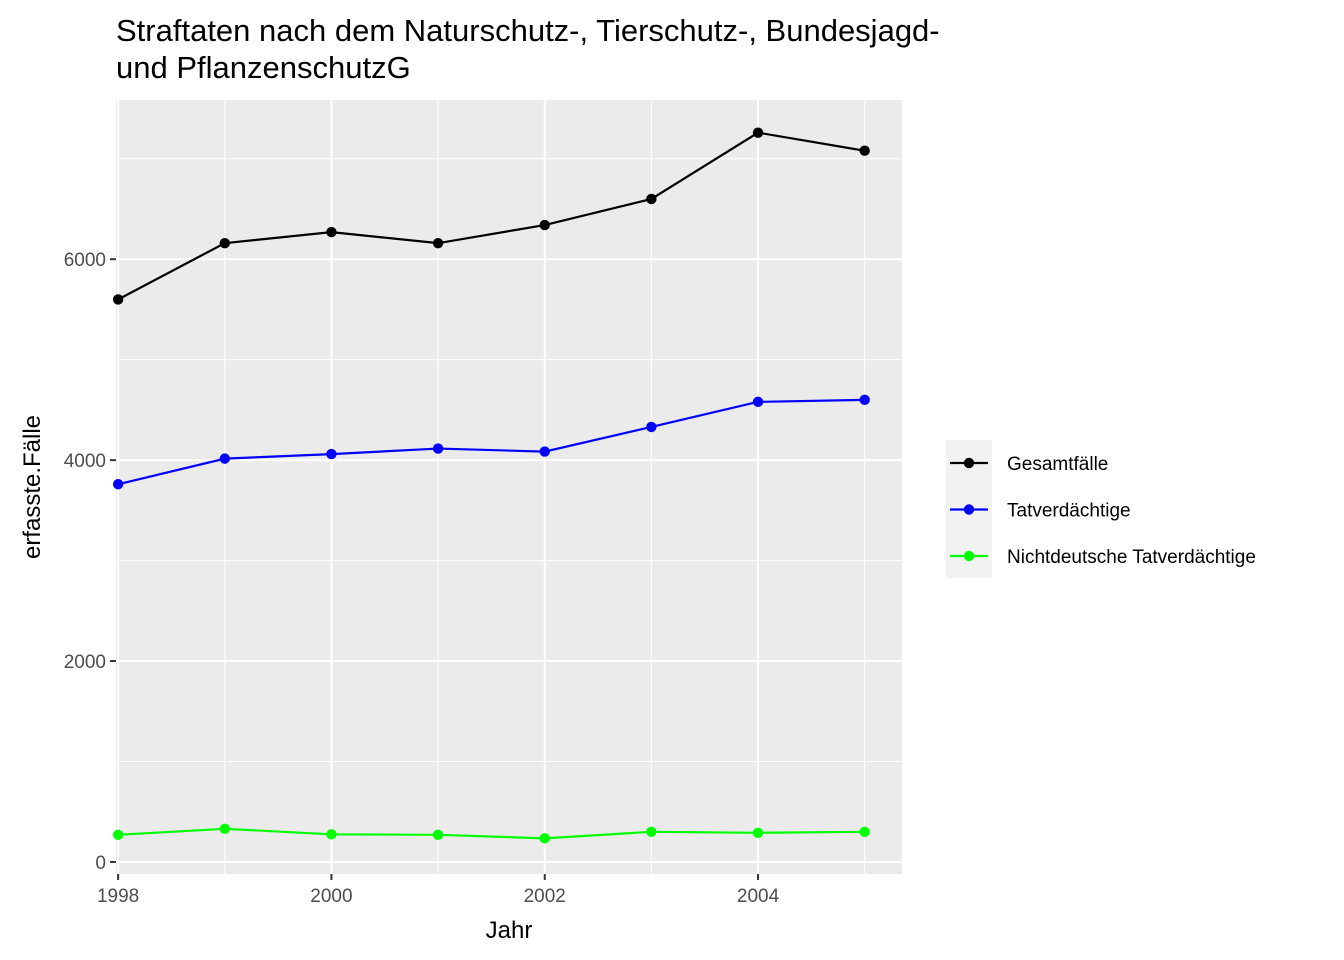  What do you see at coordinates (85, 461) in the screenshot?
I see `y-tick-label: 4000` at bounding box center [85, 461].